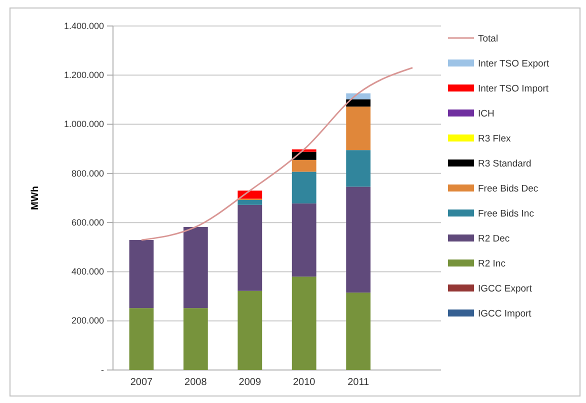 The image size is (586, 403). I want to click on y-tick-label: 200.000, so click(87, 321).